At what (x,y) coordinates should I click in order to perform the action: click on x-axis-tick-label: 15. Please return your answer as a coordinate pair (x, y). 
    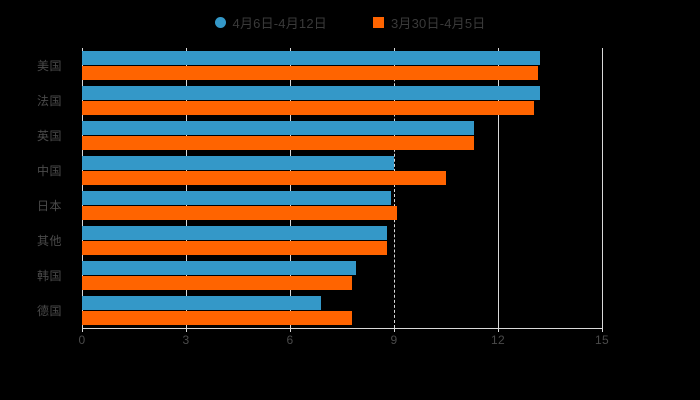
    Looking at the image, I should click on (602, 340).